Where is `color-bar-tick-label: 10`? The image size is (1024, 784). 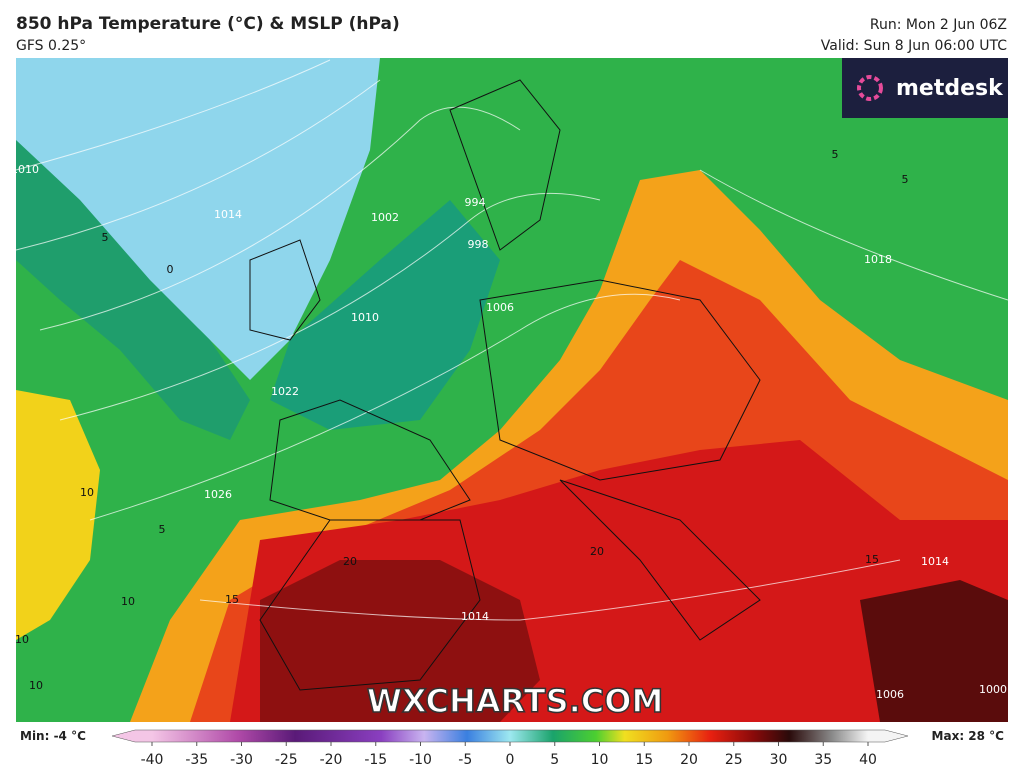
color-bar-tick-label: 10 is located at coordinates (600, 760).